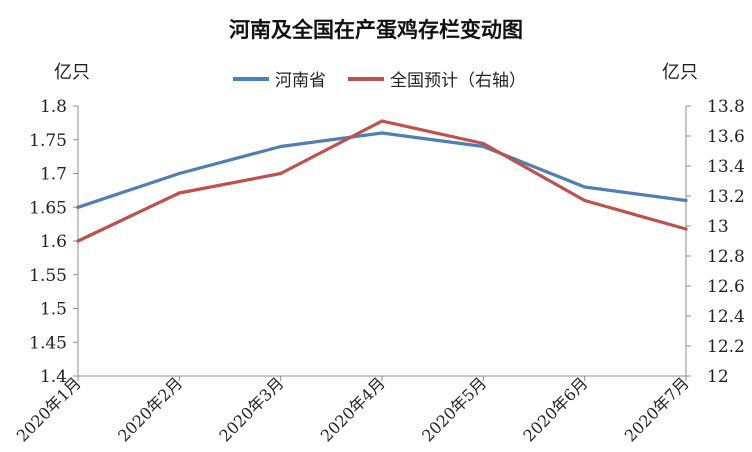 Image resolution: width=752 pixels, height=452 pixels. Describe the element at coordinates (726, 137) in the screenshot. I see `y-right-tick-label: 13.6` at that location.